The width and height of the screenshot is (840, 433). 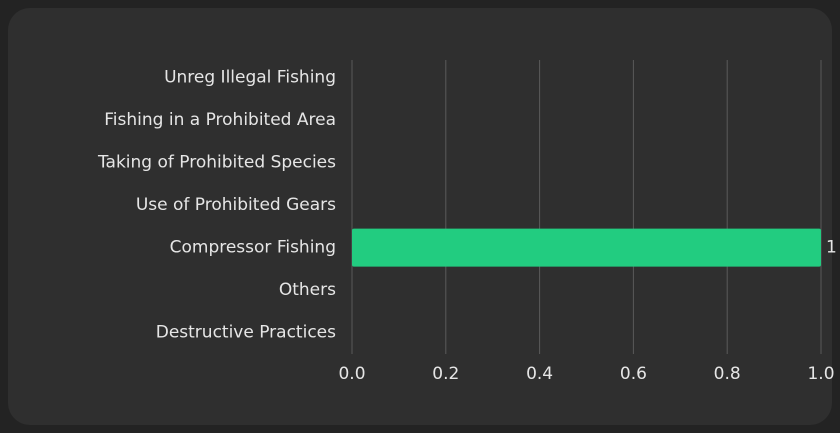 What do you see at coordinates (633, 374) in the screenshot?
I see `x-tick-label: 0.6` at bounding box center [633, 374].